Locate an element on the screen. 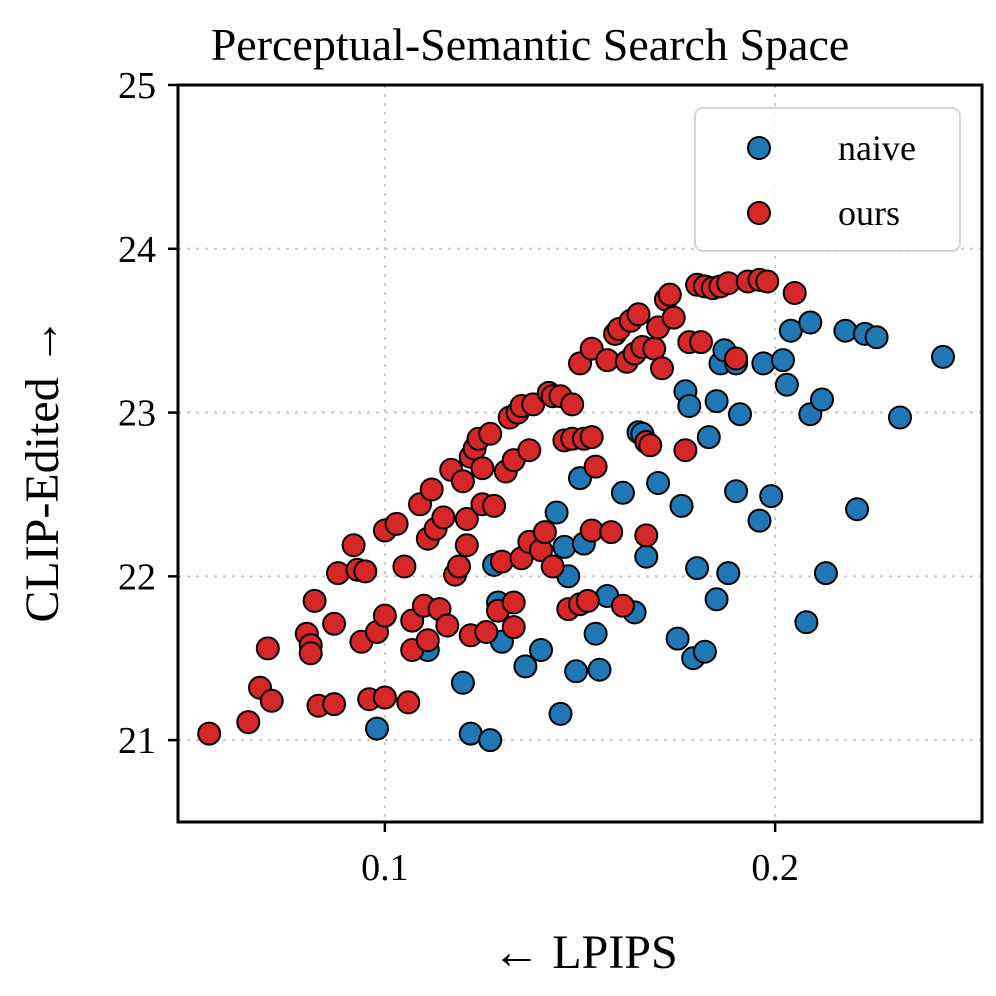 The height and width of the screenshot is (996, 996). y-tick-label: 25 is located at coordinates (137, 86).